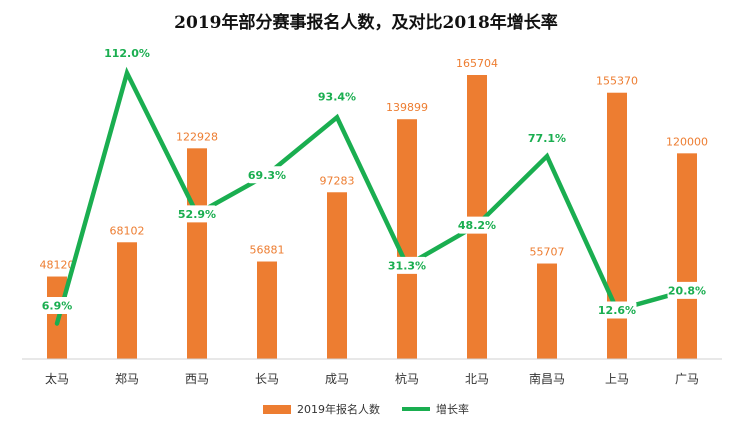 The height and width of the screenshot is (430, 732). I want to click on growth-rate-label: 52.9%, so click(197, 214).